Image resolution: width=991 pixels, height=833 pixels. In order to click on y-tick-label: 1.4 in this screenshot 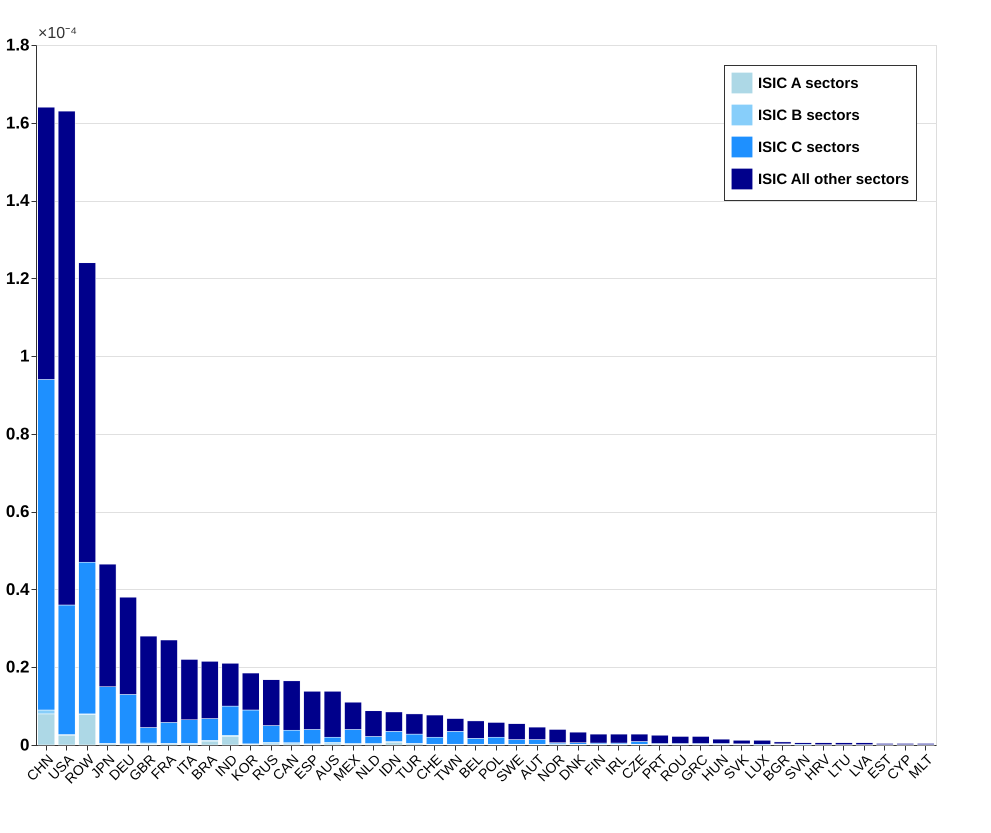, I will do `click(18, 200)`.